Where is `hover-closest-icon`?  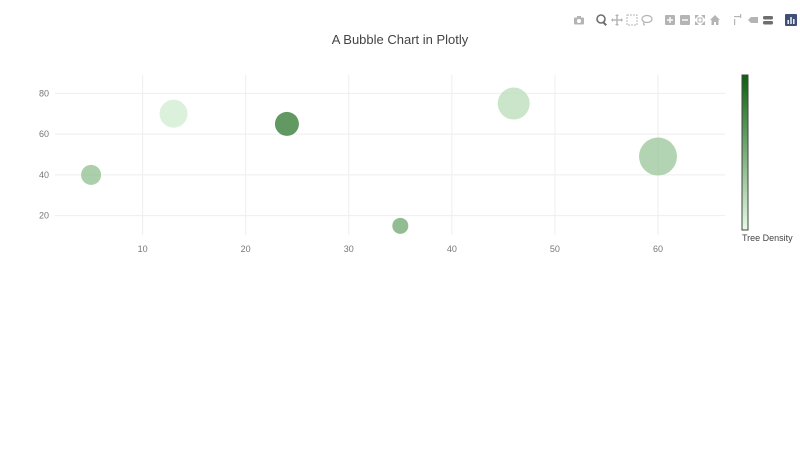
hover-closest-icon is located at coordinates (752, 20).